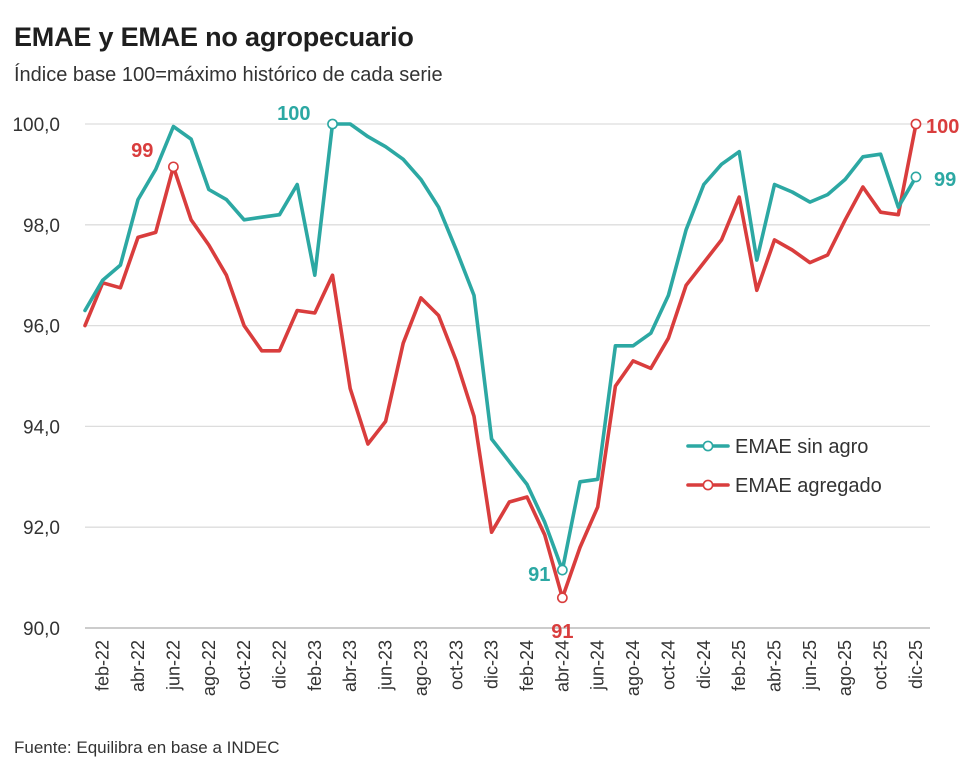  I want to click on x-tick-label: abr-24, so click(562, 666).